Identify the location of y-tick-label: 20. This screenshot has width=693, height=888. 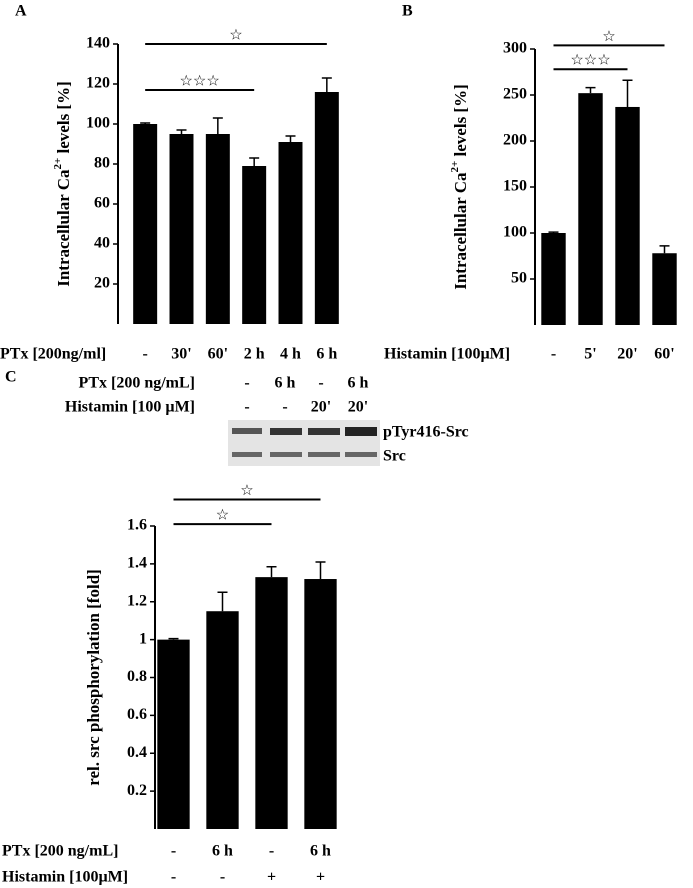
(102, 283).